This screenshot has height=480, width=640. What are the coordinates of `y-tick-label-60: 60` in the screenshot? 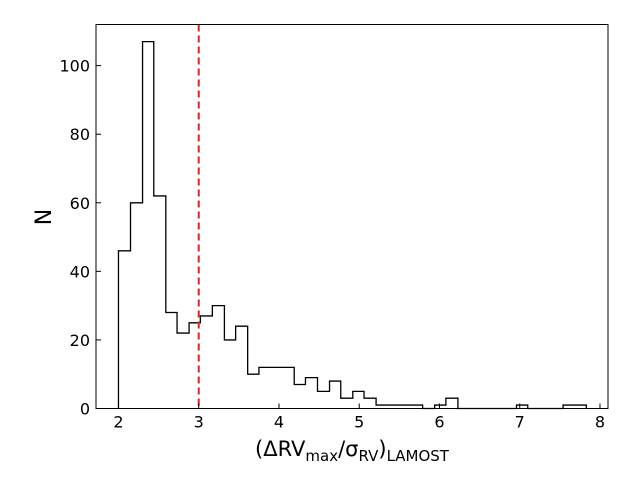 It's located at (80, 203).